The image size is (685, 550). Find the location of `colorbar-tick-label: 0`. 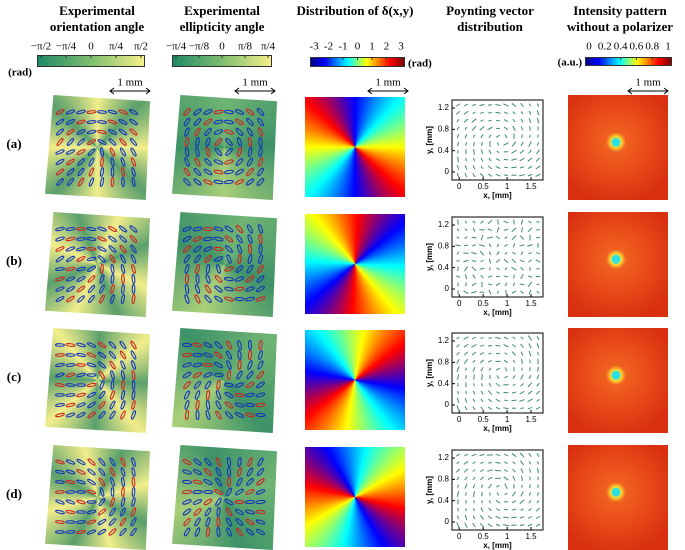

colorbar-tick-label: 0 is located at coordinates (222, 47).